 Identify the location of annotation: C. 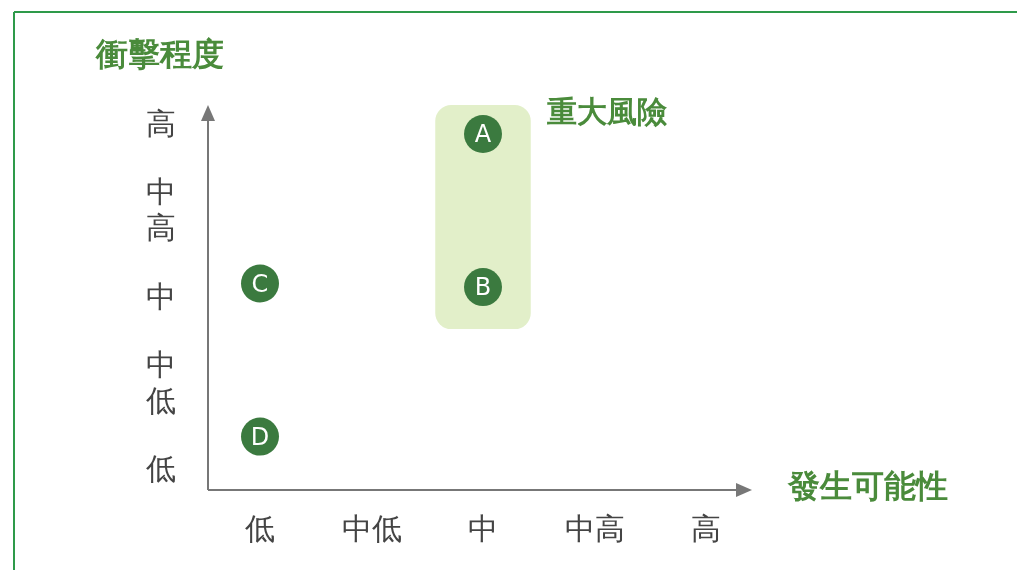
(260, 283).